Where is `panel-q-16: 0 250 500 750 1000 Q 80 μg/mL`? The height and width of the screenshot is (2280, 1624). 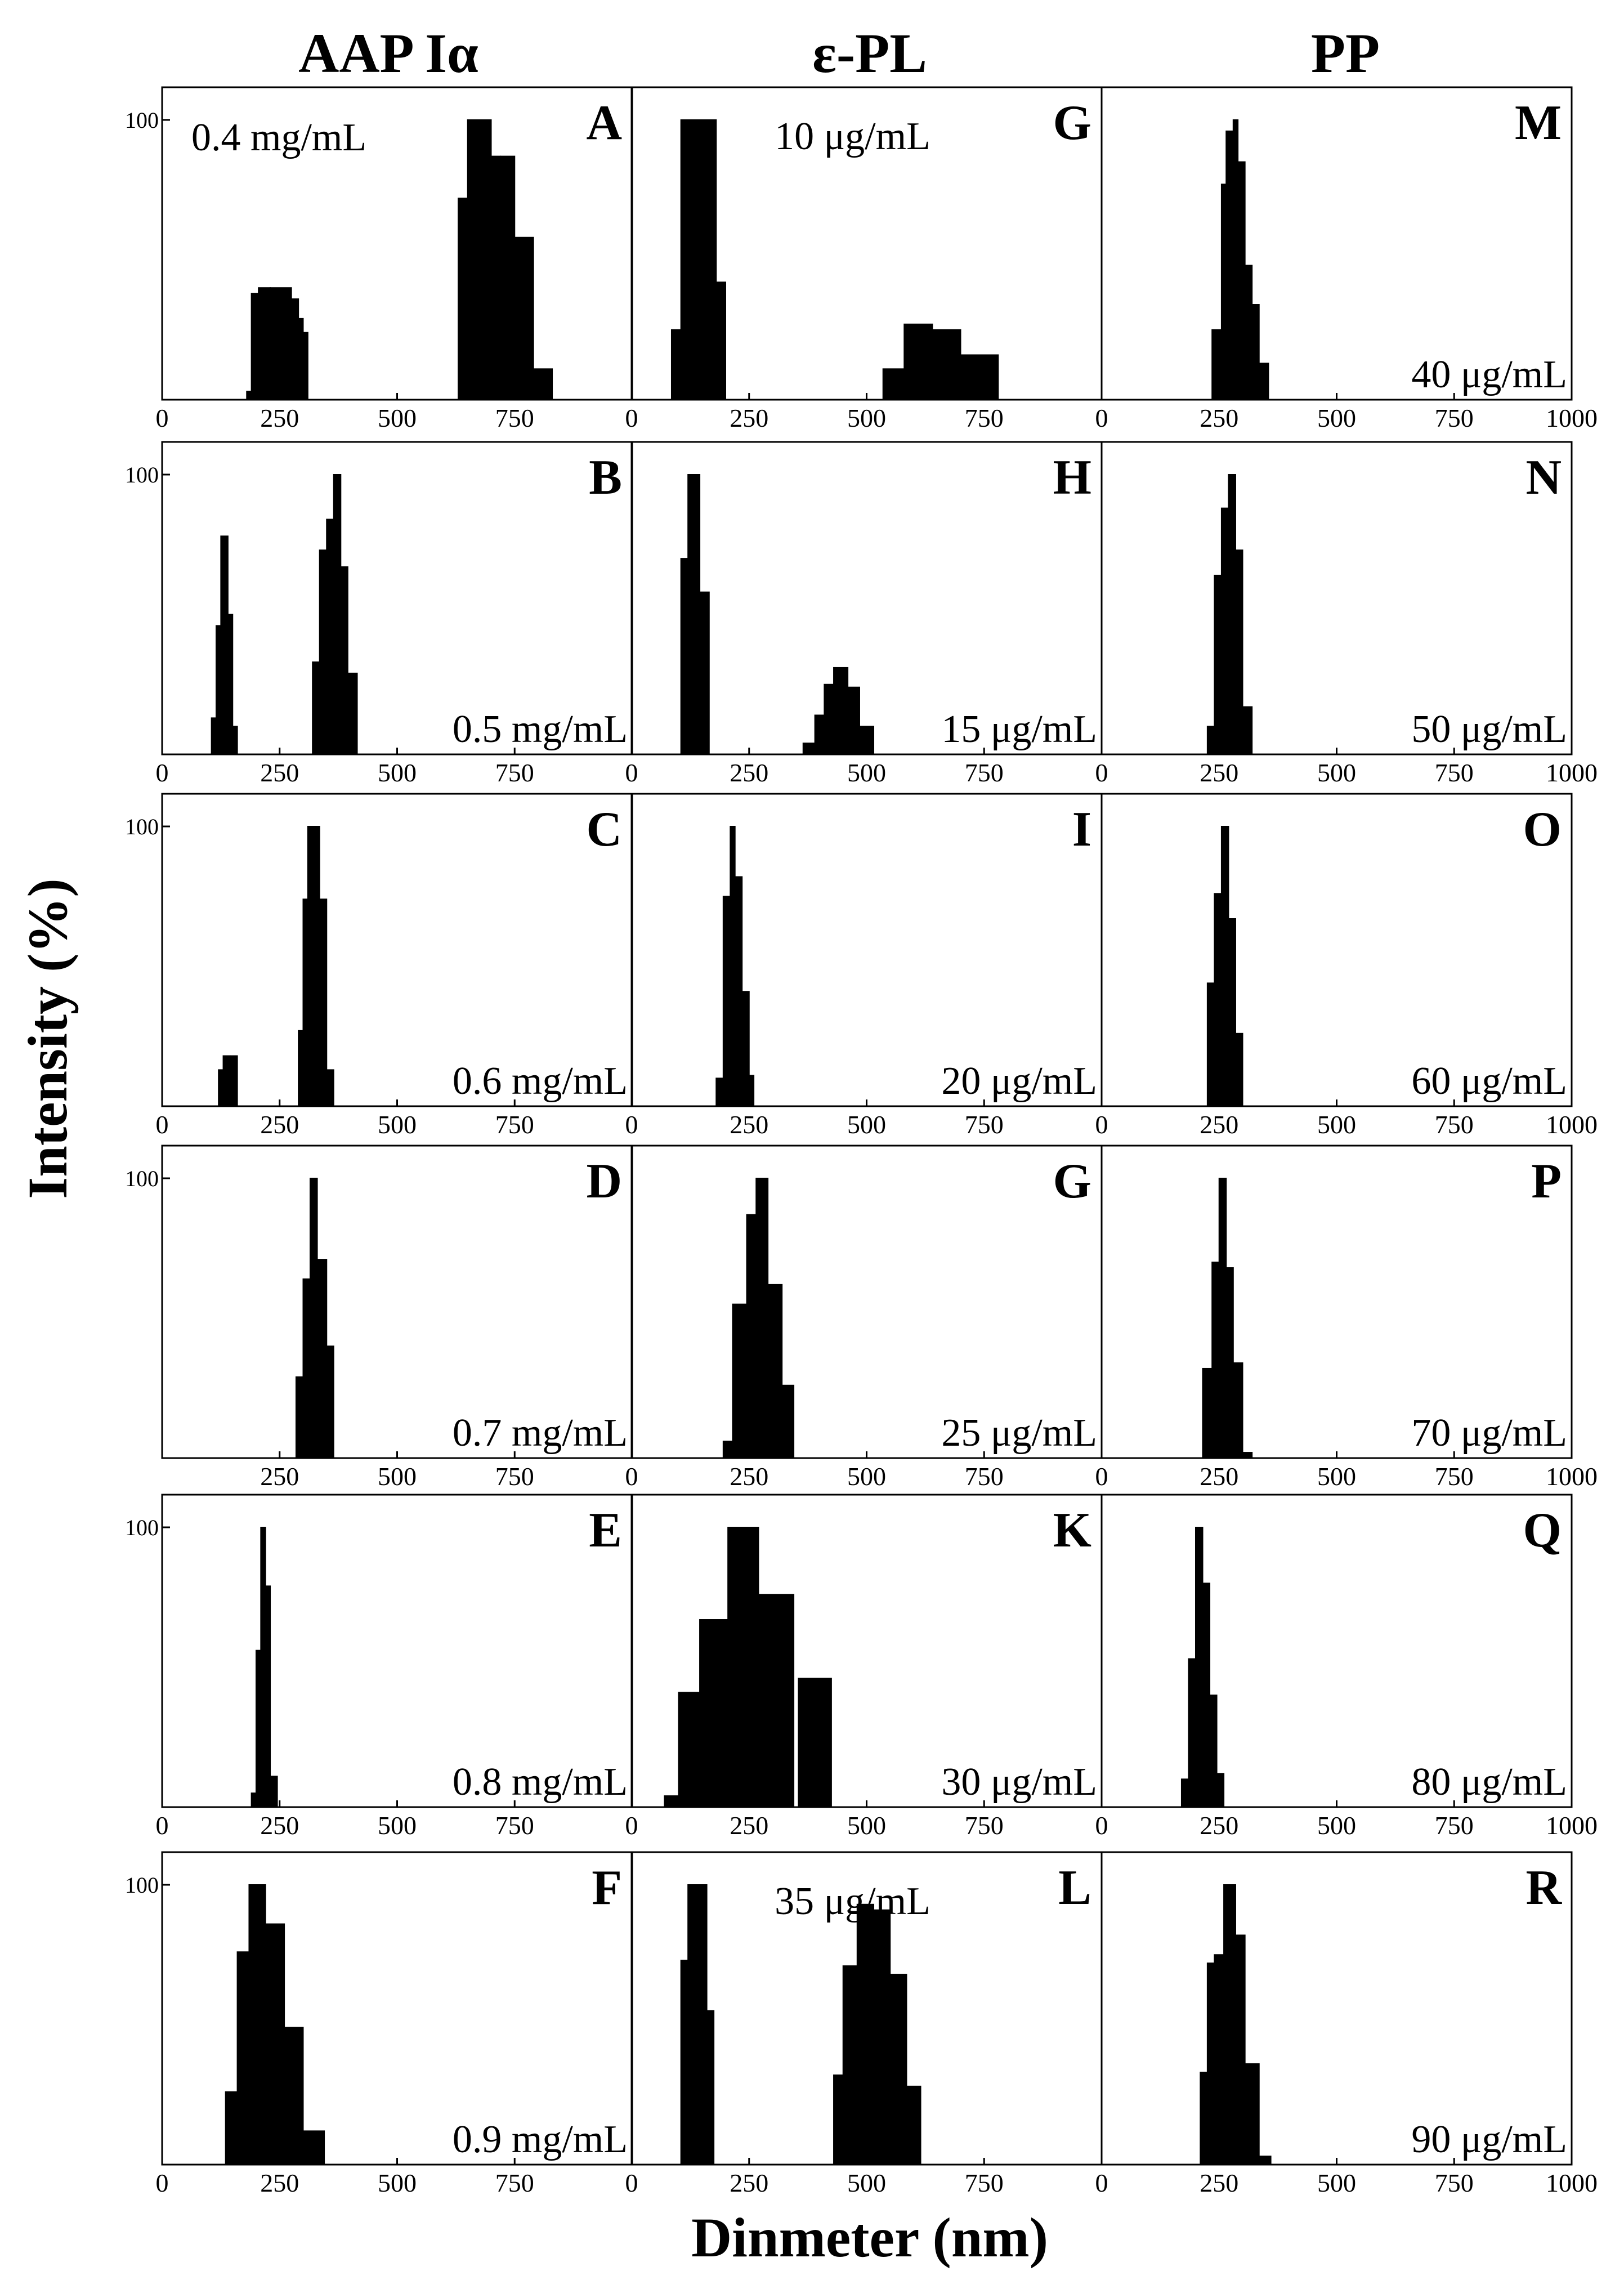 panel-q-16: 0 250 500 750 1000 Q 80 μg/mL is located at coordinates (1346, 1667).